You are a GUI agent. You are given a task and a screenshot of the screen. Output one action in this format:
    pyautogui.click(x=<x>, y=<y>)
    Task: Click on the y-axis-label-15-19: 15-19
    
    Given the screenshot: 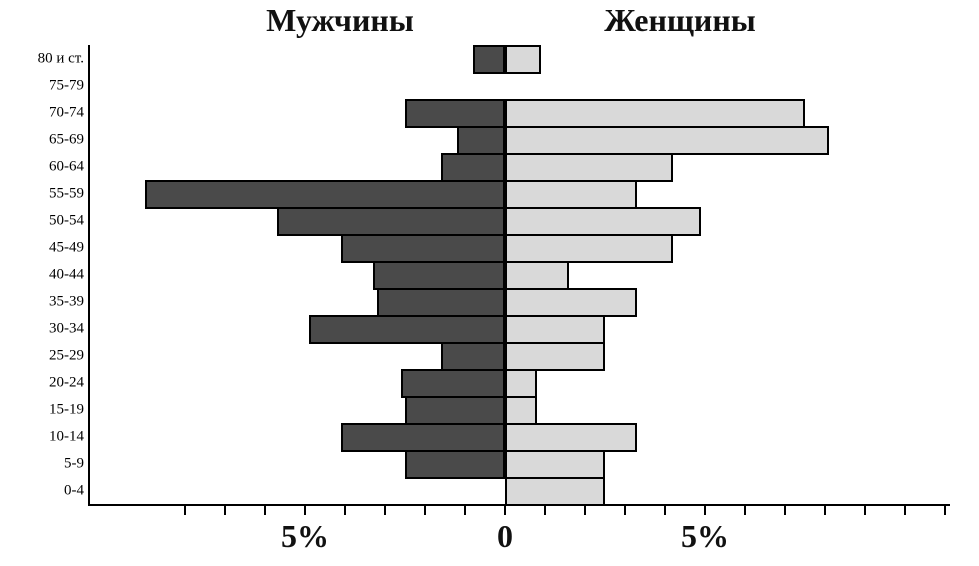 What is the action you would take?
    pyautogui.click(x=66, y=409)
    